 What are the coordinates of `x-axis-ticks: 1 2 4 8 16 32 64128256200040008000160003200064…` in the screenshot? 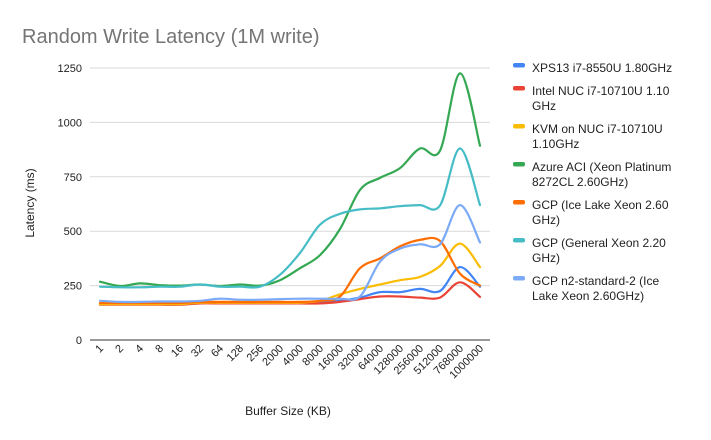 It's located at (289, 362).